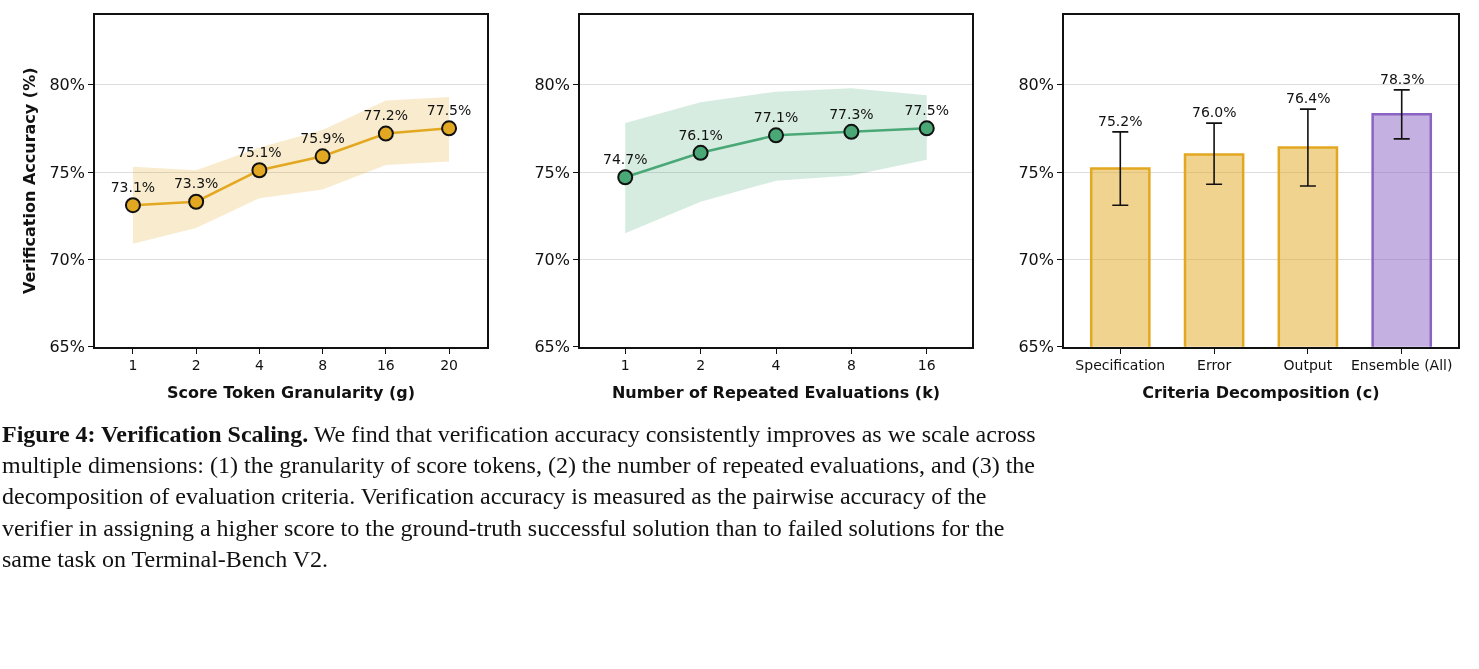  Describe the element at coordinates (1308, 98) in the screenshot. I see `data-label: 76.4%` at that location.